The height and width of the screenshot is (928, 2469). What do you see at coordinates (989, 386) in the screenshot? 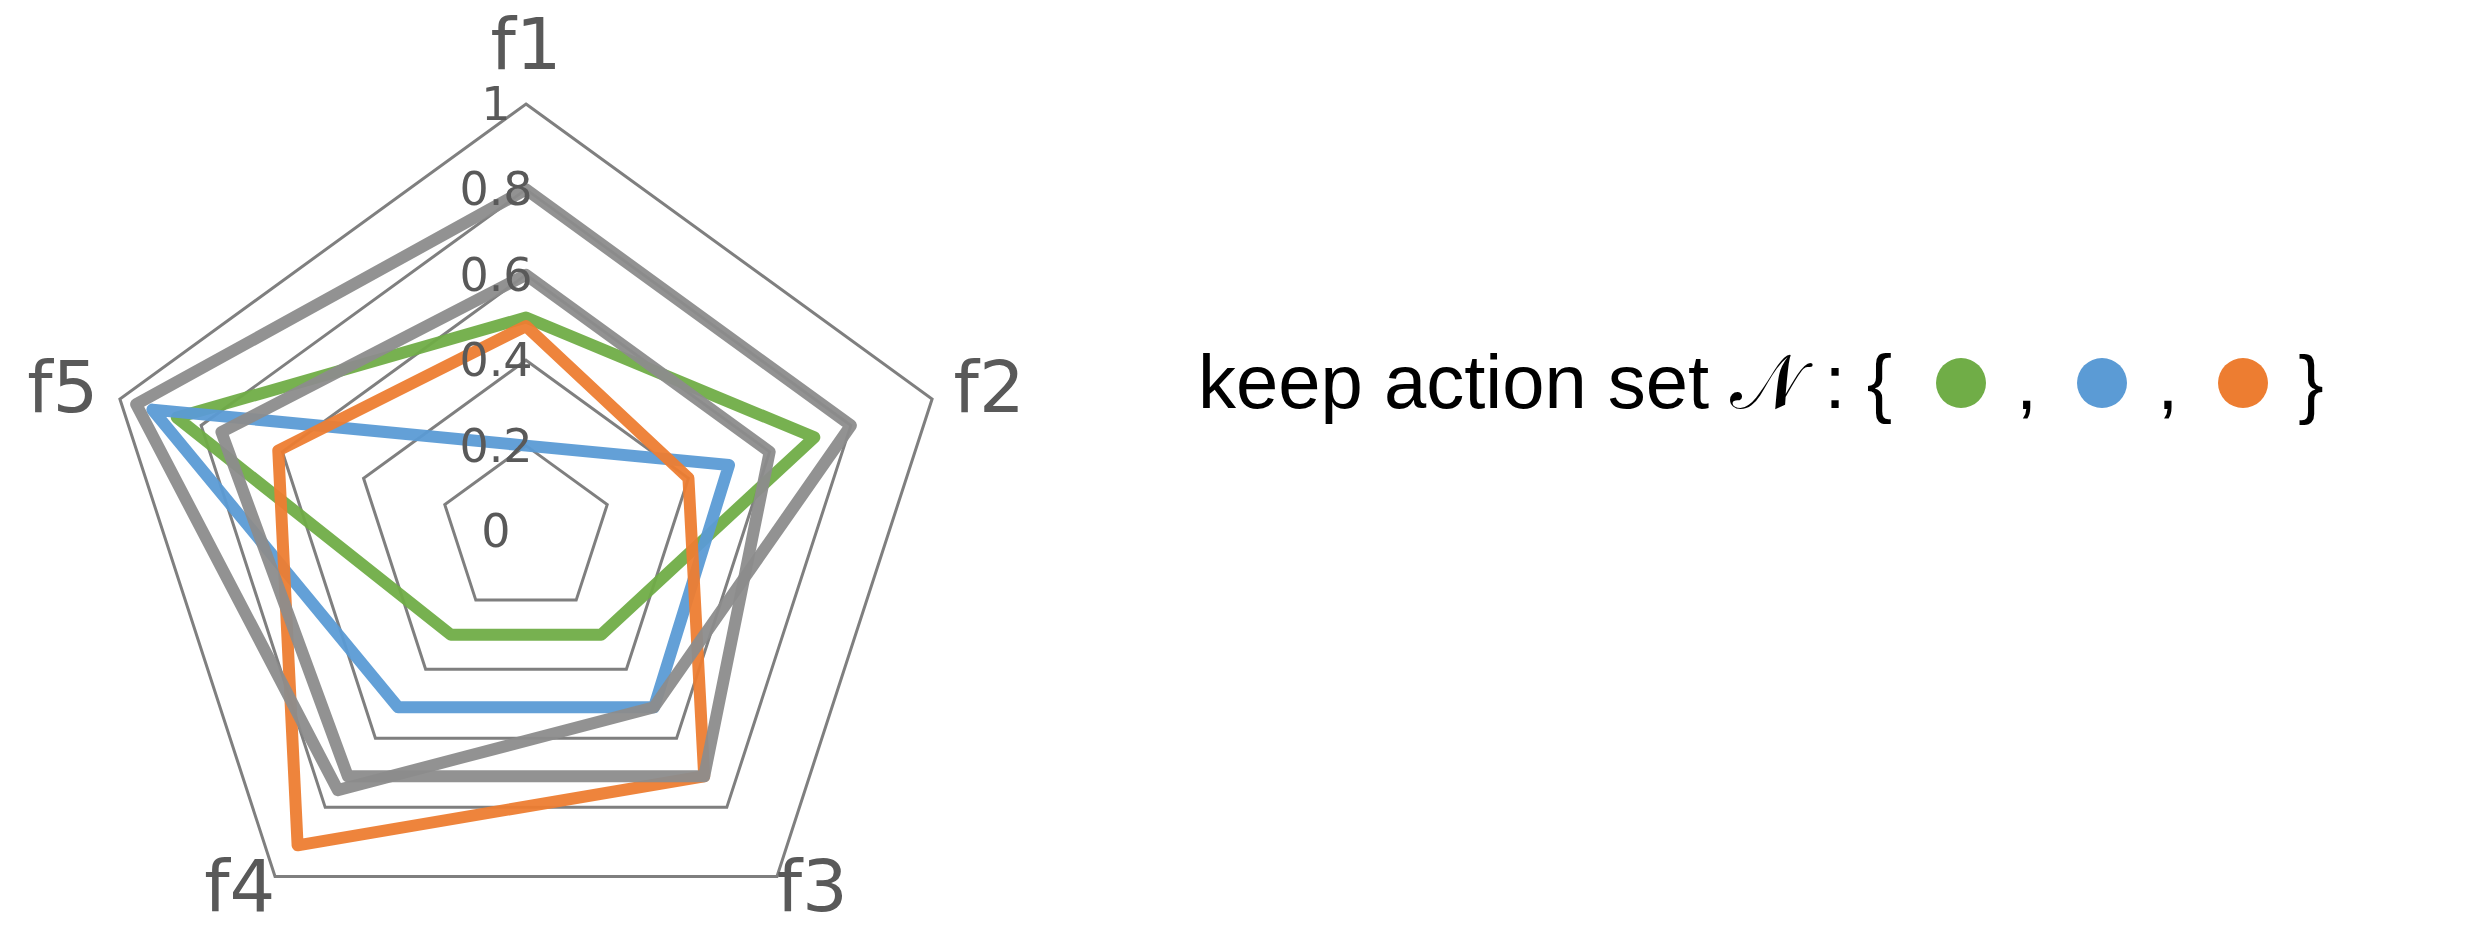
I see `spoke-label: f2` at bounding box center [989, 386].